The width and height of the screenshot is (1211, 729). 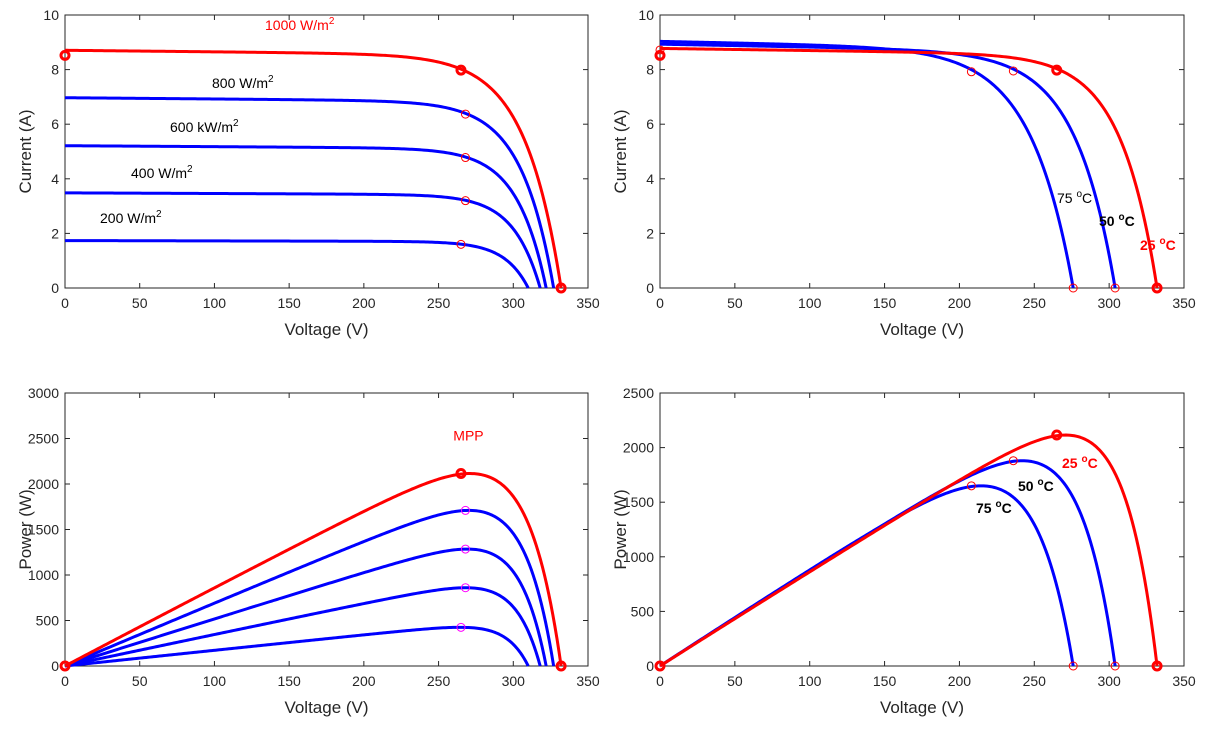 What do you see at coordinates (468, 435) in the screenshot?
I see `annotation-label: MPP` at bounding box center [468, 435].